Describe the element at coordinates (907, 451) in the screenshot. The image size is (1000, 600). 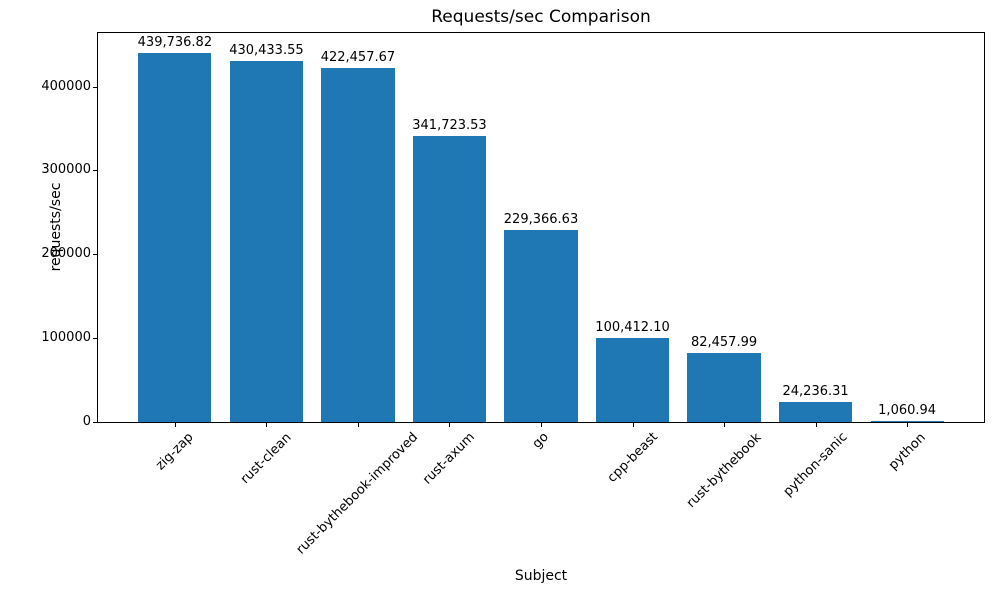
I see `x-tick-label: python` at that location.